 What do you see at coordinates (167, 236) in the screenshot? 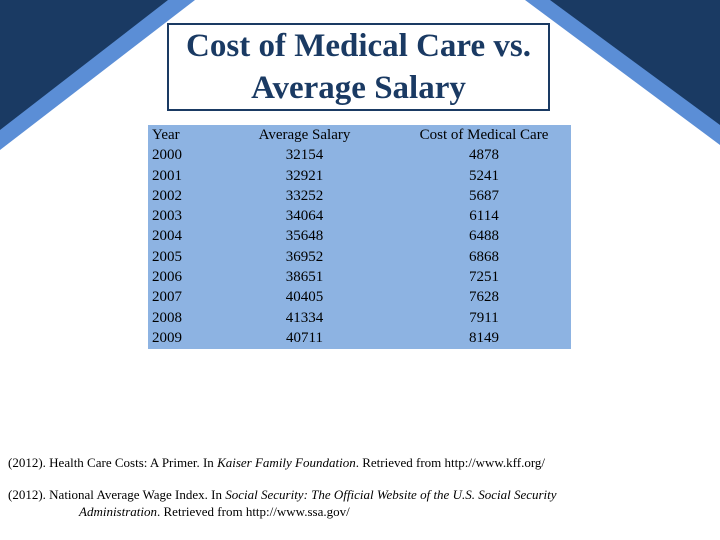
I see `cell-year: 2004` at bounding box center [167, 236].